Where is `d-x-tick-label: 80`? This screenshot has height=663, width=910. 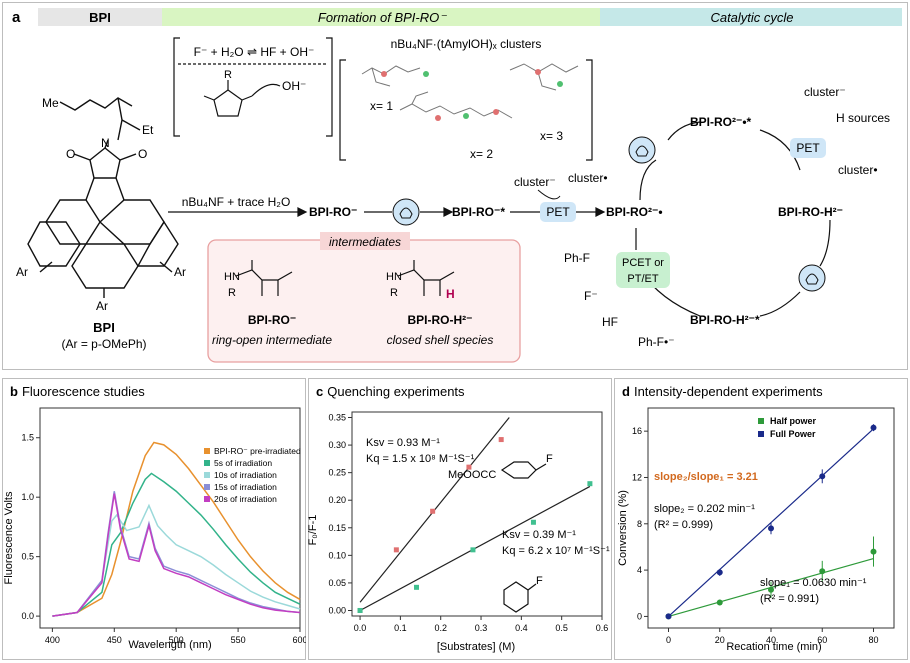 d-x-tick-label: 80 is located at coordinates (873, 640).